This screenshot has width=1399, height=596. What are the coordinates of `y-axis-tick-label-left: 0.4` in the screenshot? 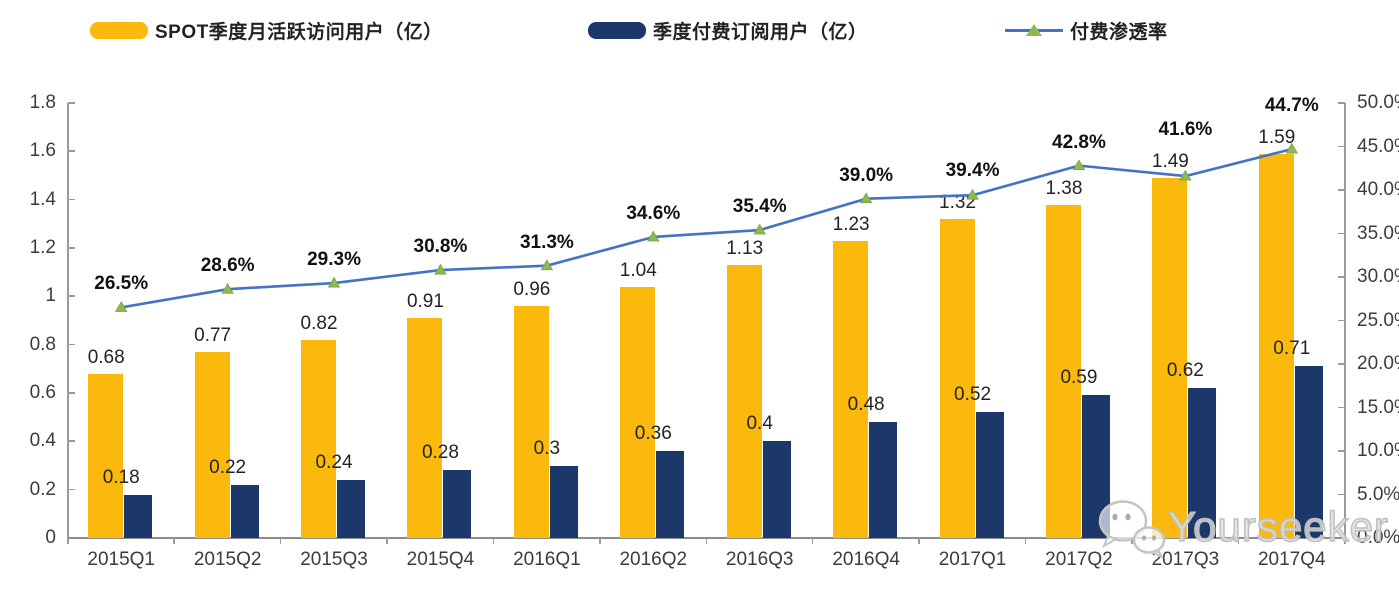 It's located at (42, 441).